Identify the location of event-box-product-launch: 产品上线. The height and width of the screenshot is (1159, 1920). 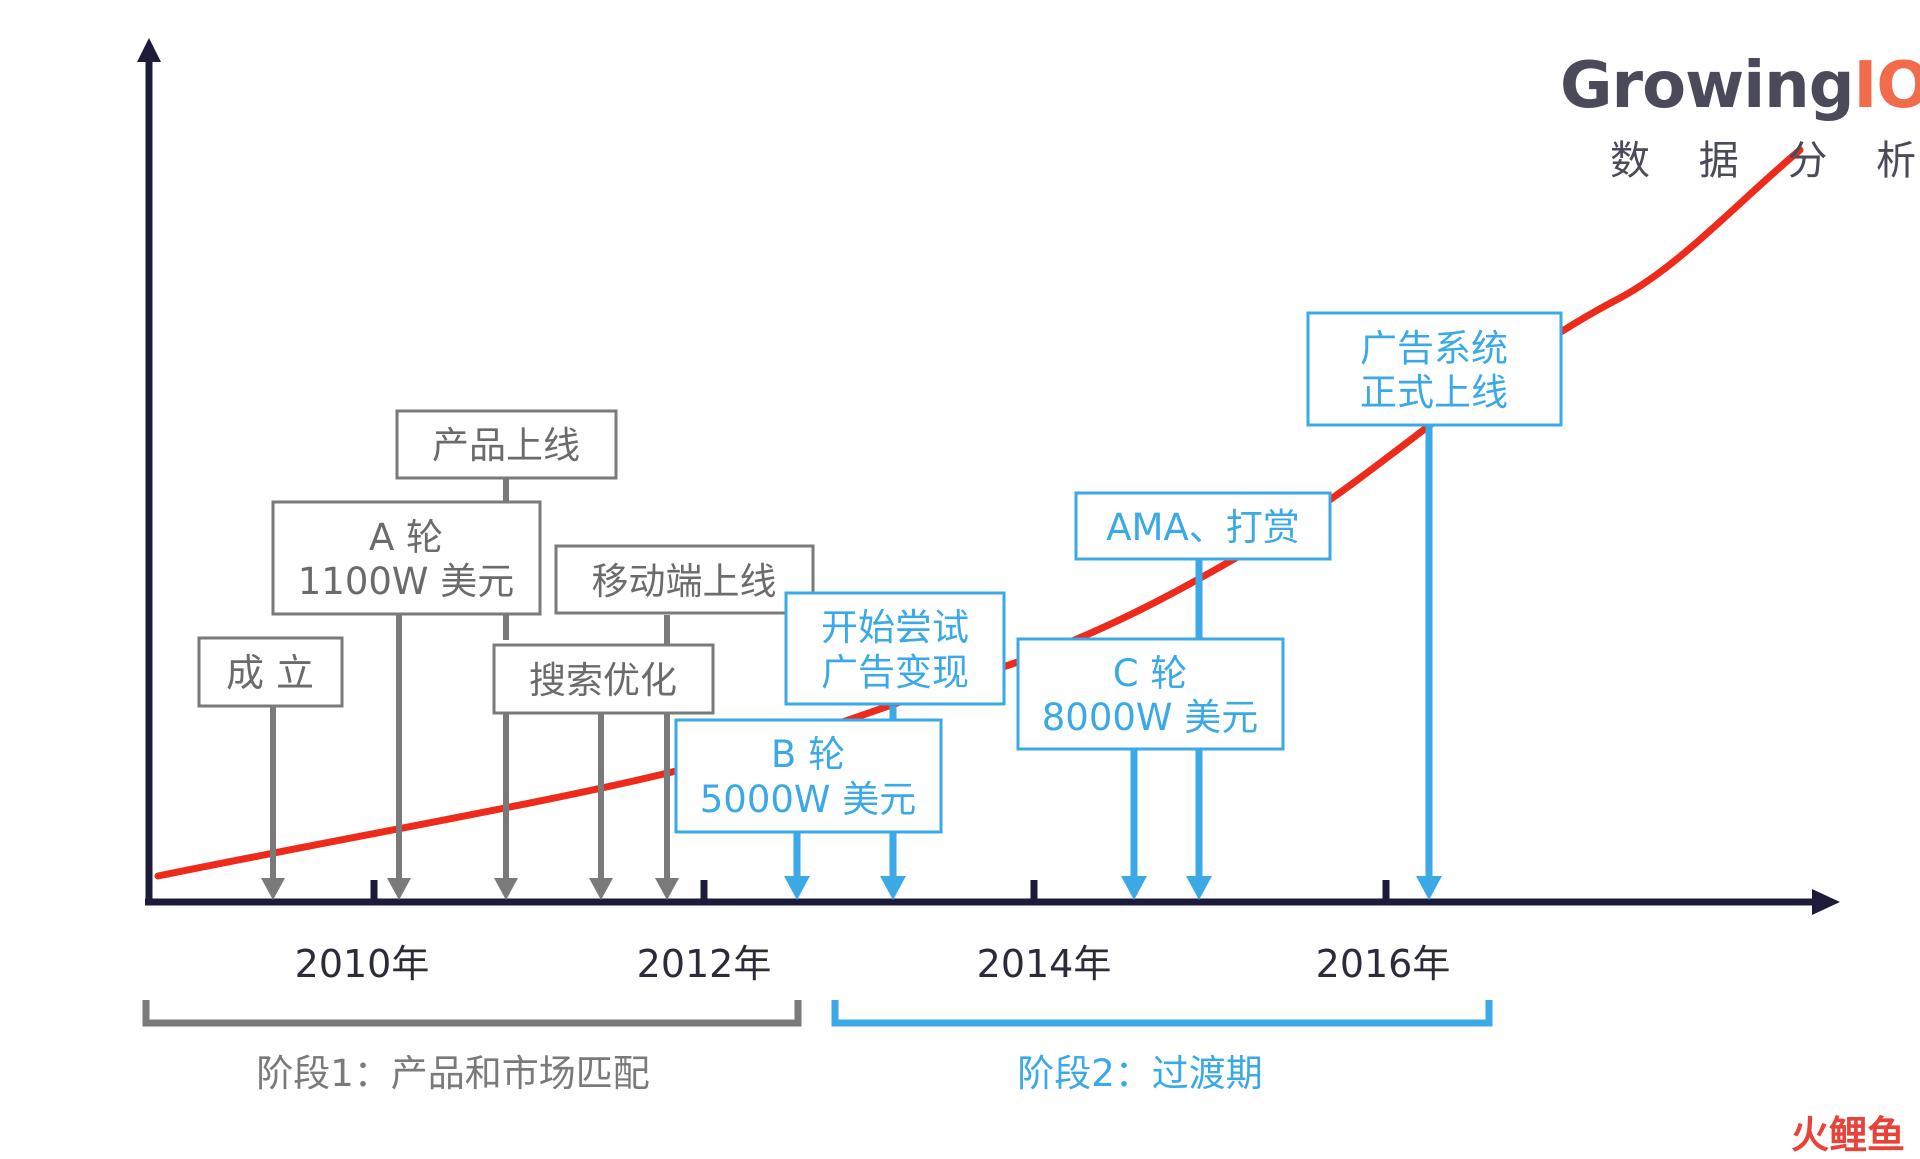
(506, 444).